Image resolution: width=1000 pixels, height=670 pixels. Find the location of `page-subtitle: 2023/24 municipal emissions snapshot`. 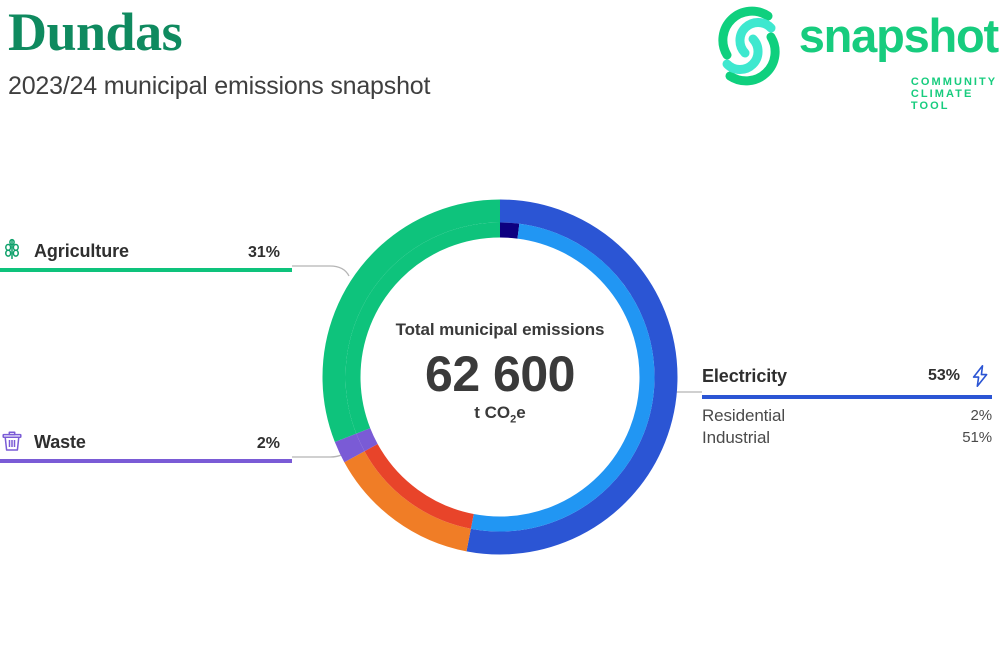

page-subtitle: 2023/24 municipal emissions snapshot is located at coordinates (219, 86).